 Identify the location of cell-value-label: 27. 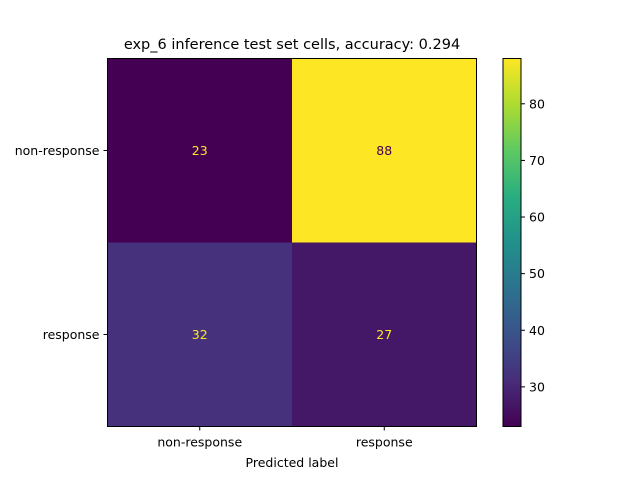
(384, 334).